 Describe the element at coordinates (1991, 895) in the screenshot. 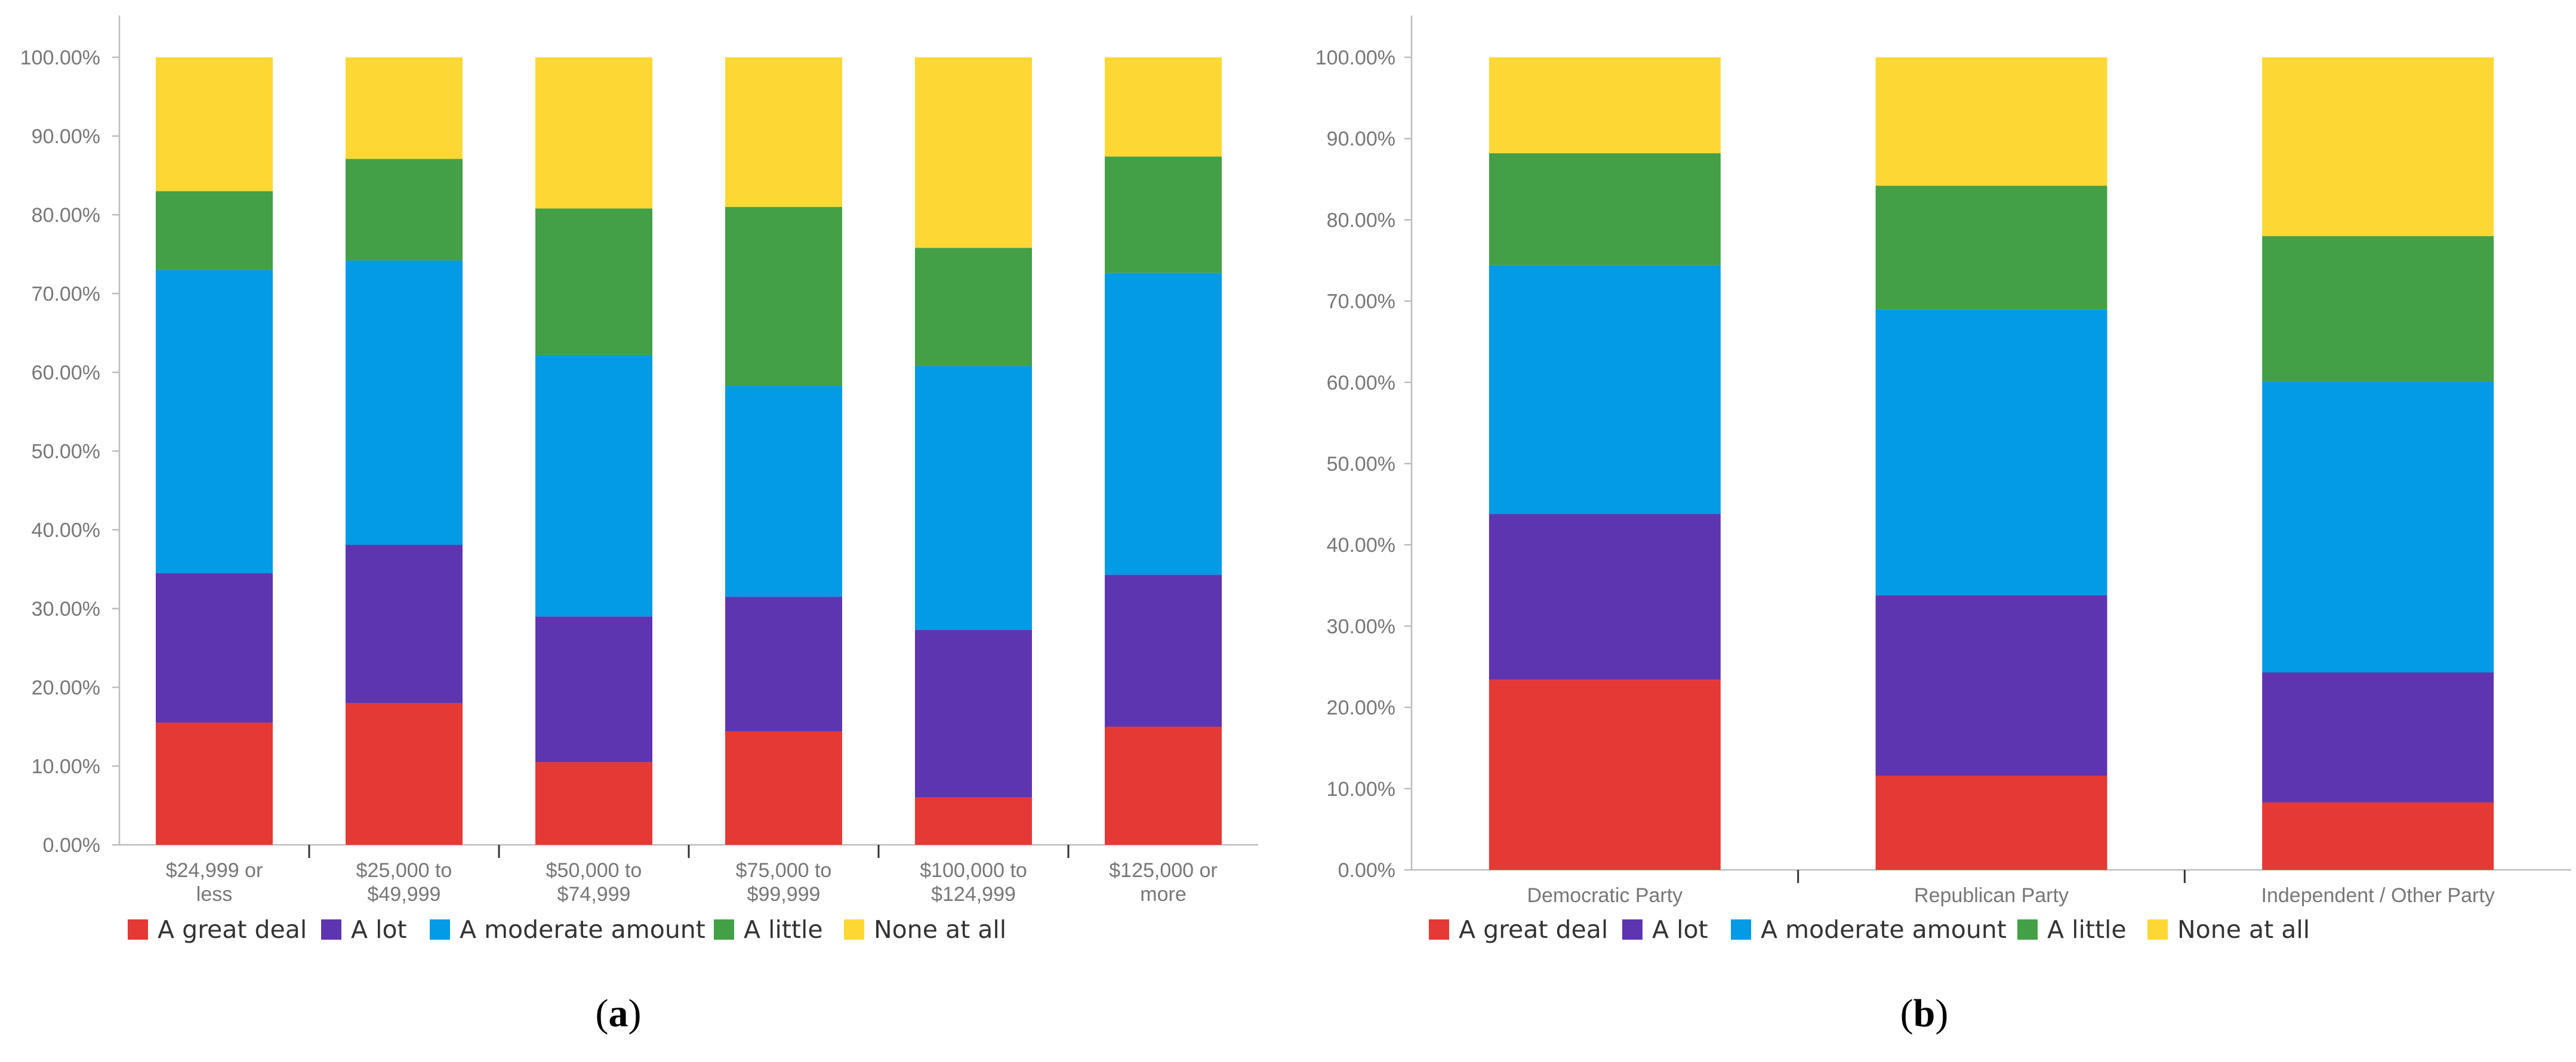

I see `x-category-label: Republican Party` at that location.